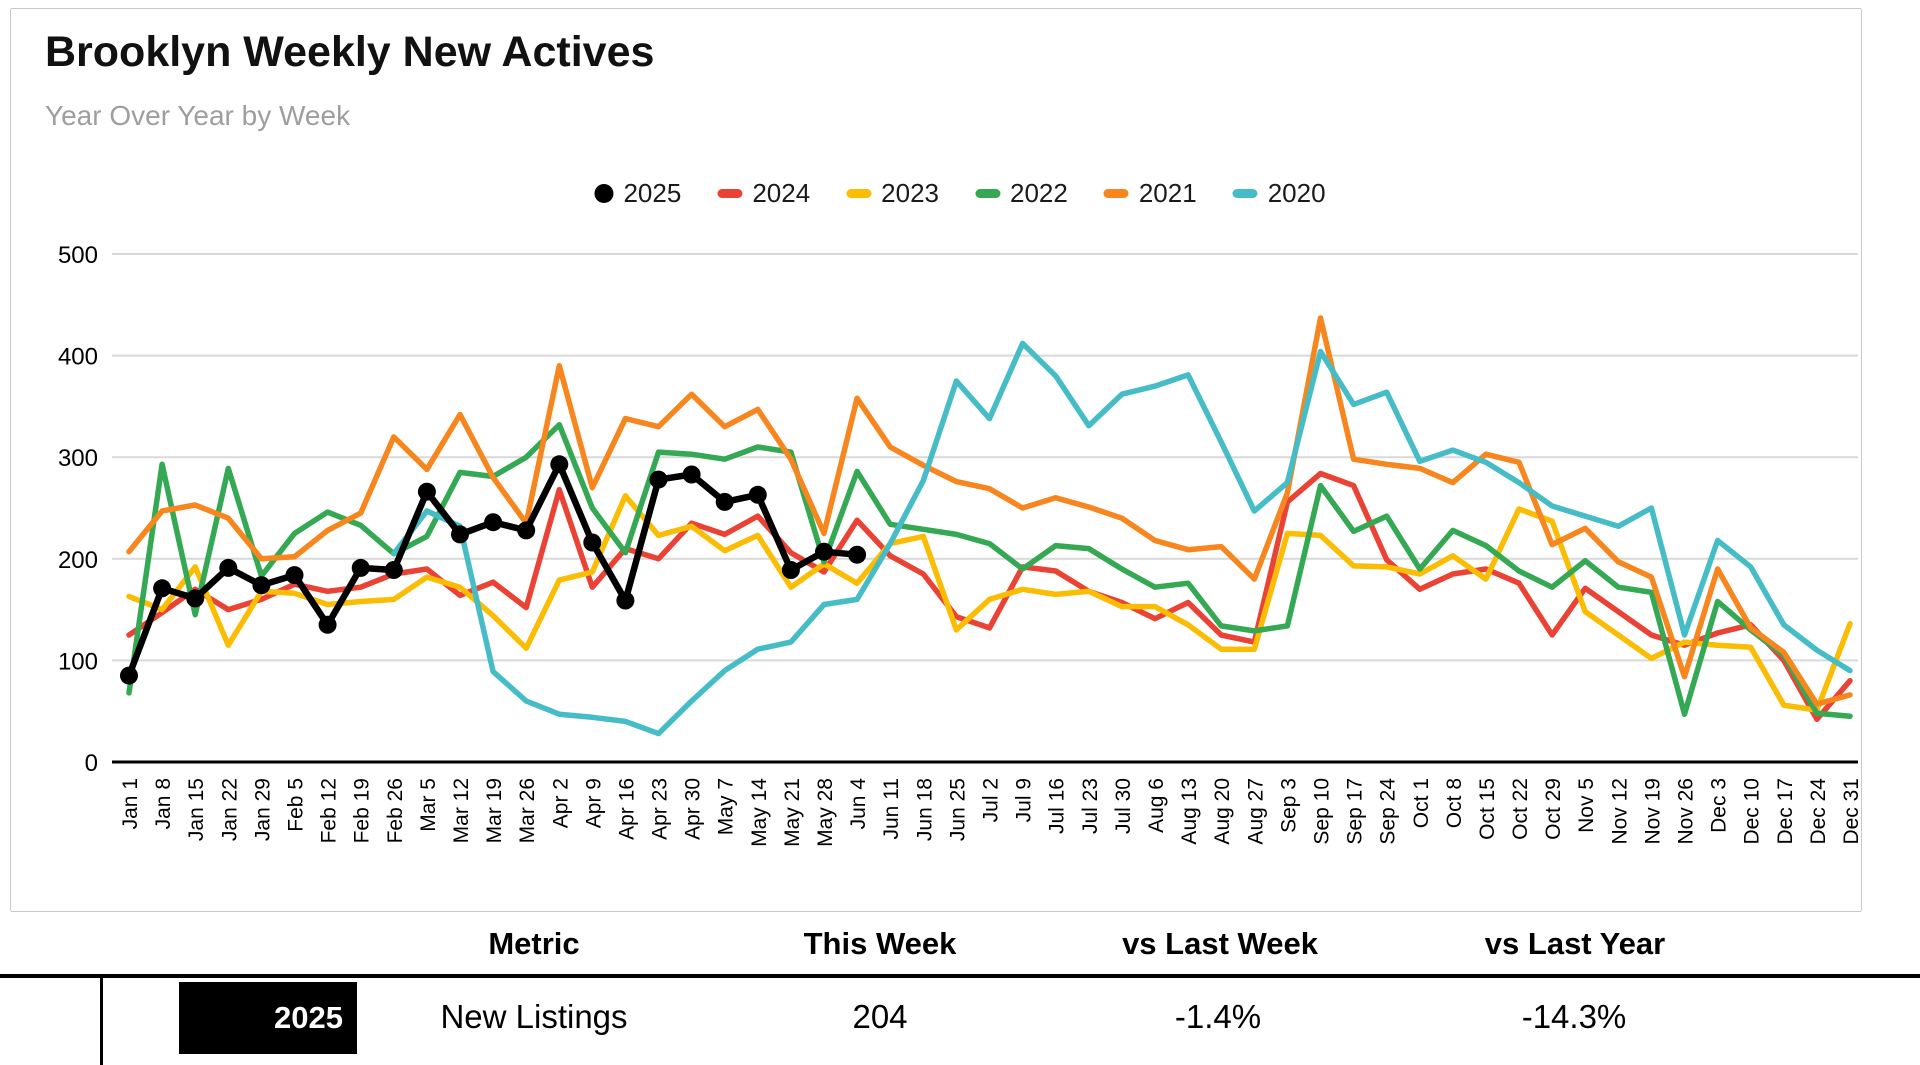 This screenshot has height=1065, width=1920. What do you see at coordinates (1575, 943) in the screenshot?
I see `table-header-vs-last-year: vs Last Year` at bounding box center [1575, 943].